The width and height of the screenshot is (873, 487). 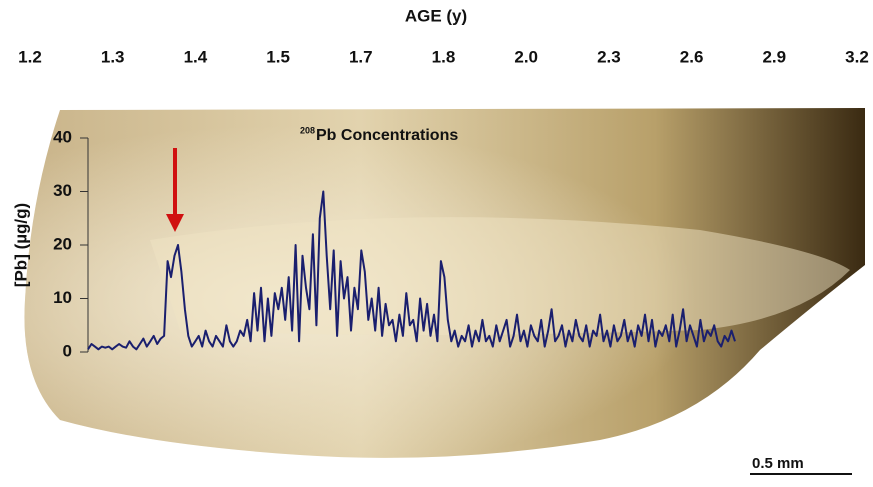 I want to click on y-tick-label: 20, so click(x=62, y=243).